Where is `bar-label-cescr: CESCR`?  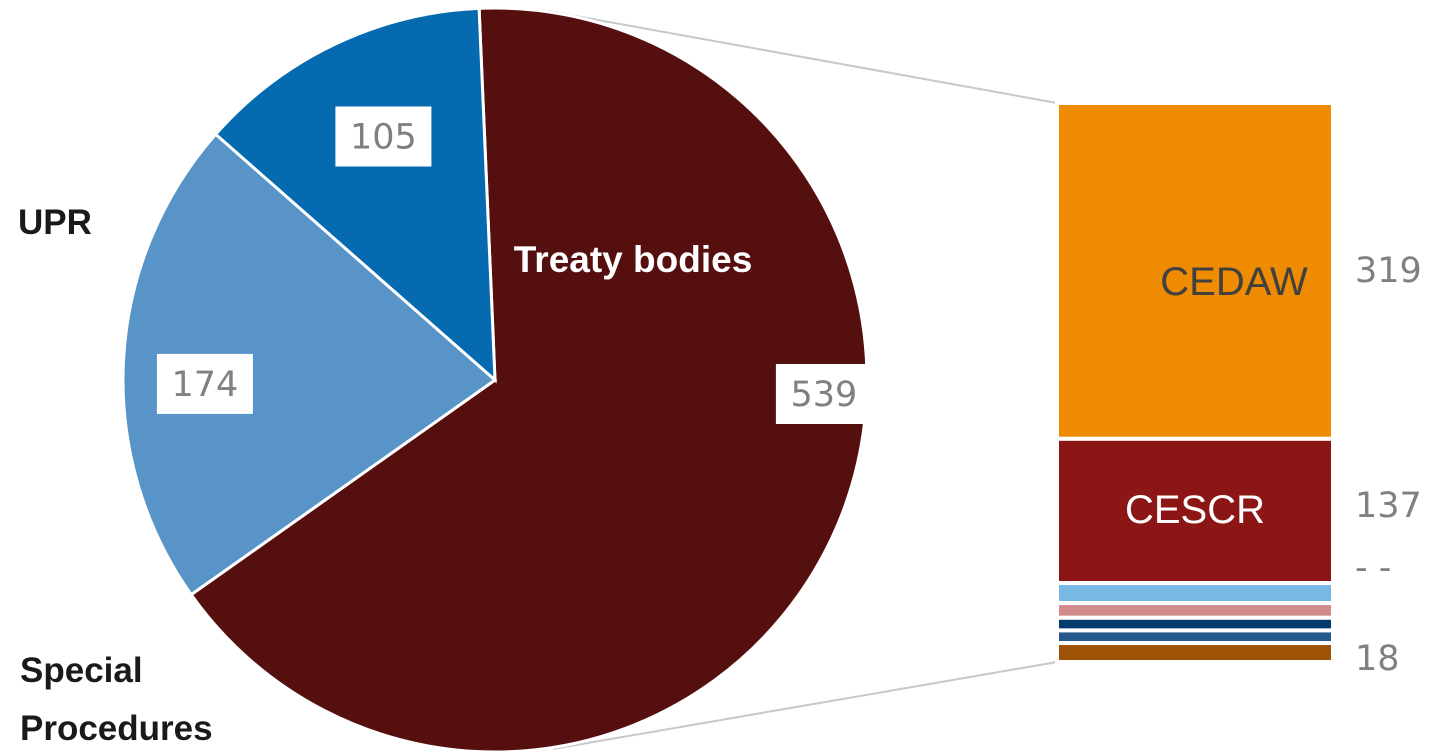 bar-label-cescr: CESCR is located at coordinates (1195, 510).